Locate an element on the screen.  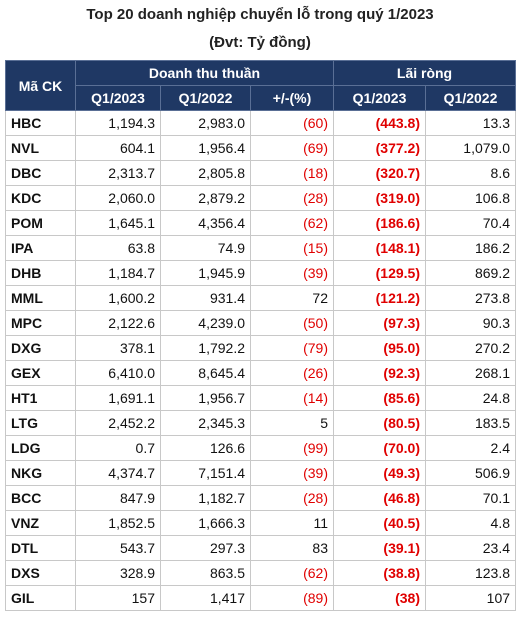
value-cell: 126.6 is located at coordinates (205, 448).